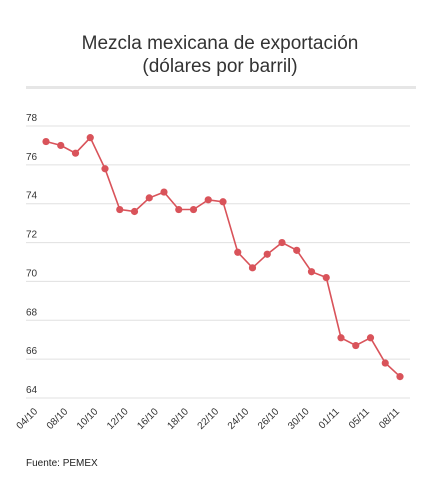 The image size is (440, 495). Describe the element at coordinates (32, 118) in the screenshot. I see `y-tick-label: 78` at that location.